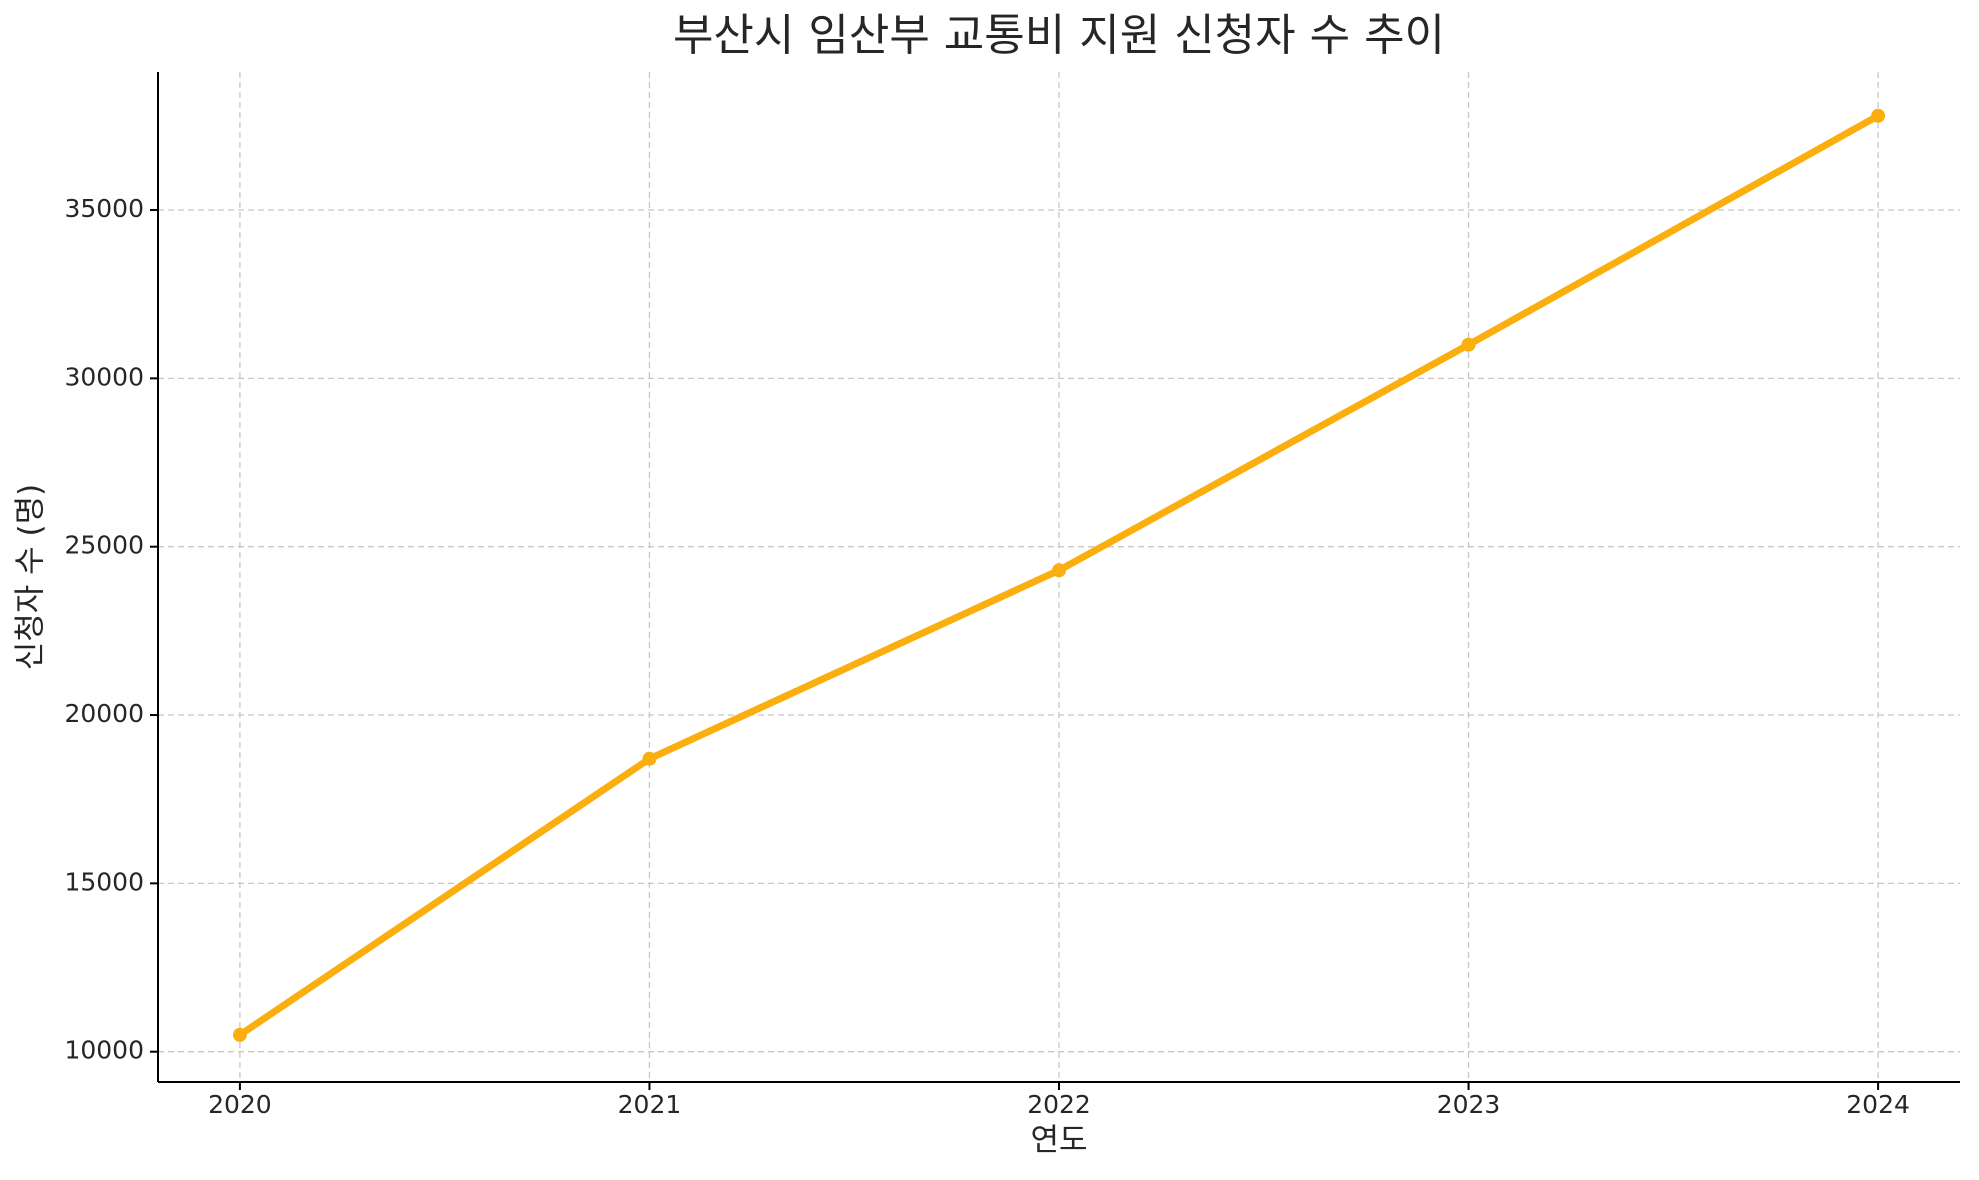 The width and height of the screenshot is (1979, 1180). I want to click on y-tick-label: 15000, so click(104, 881).